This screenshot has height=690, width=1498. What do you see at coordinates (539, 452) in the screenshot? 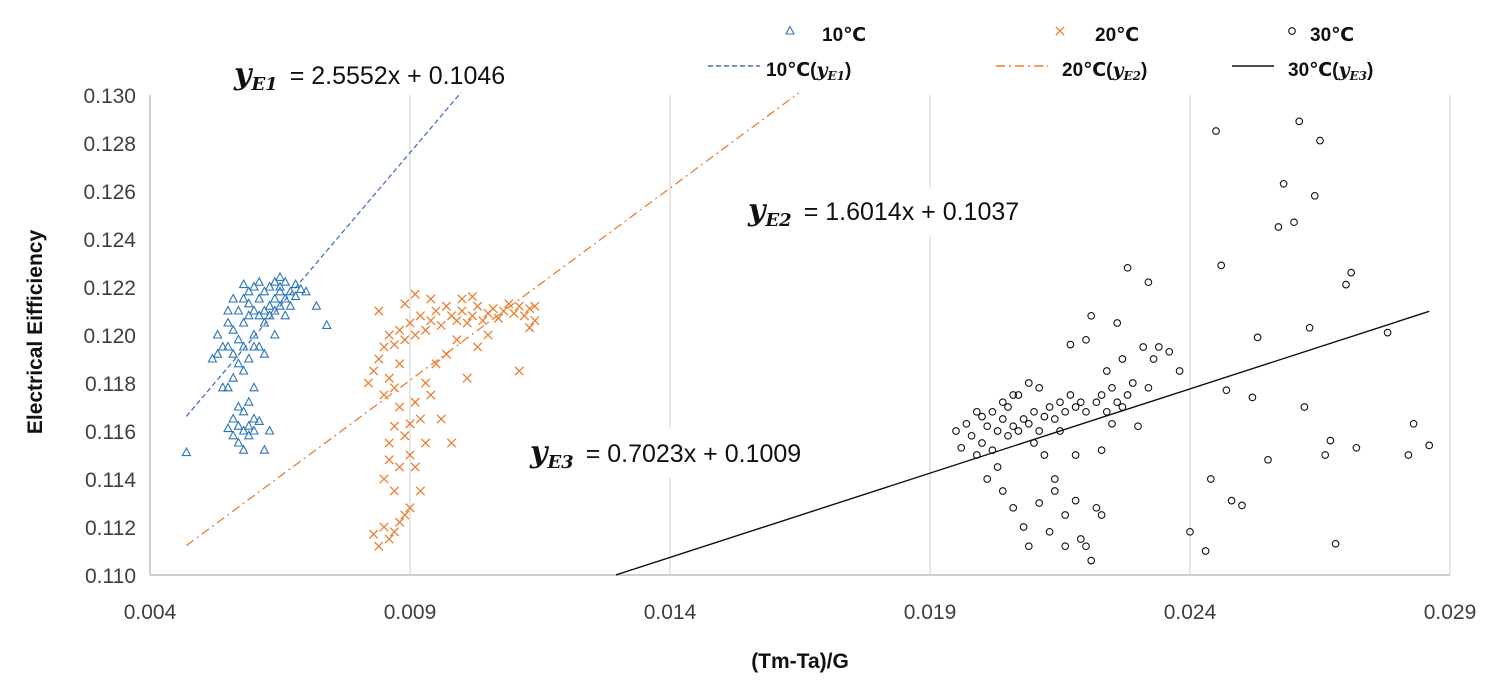
I see `equation-variable: y` at bounding box center [539, 452].